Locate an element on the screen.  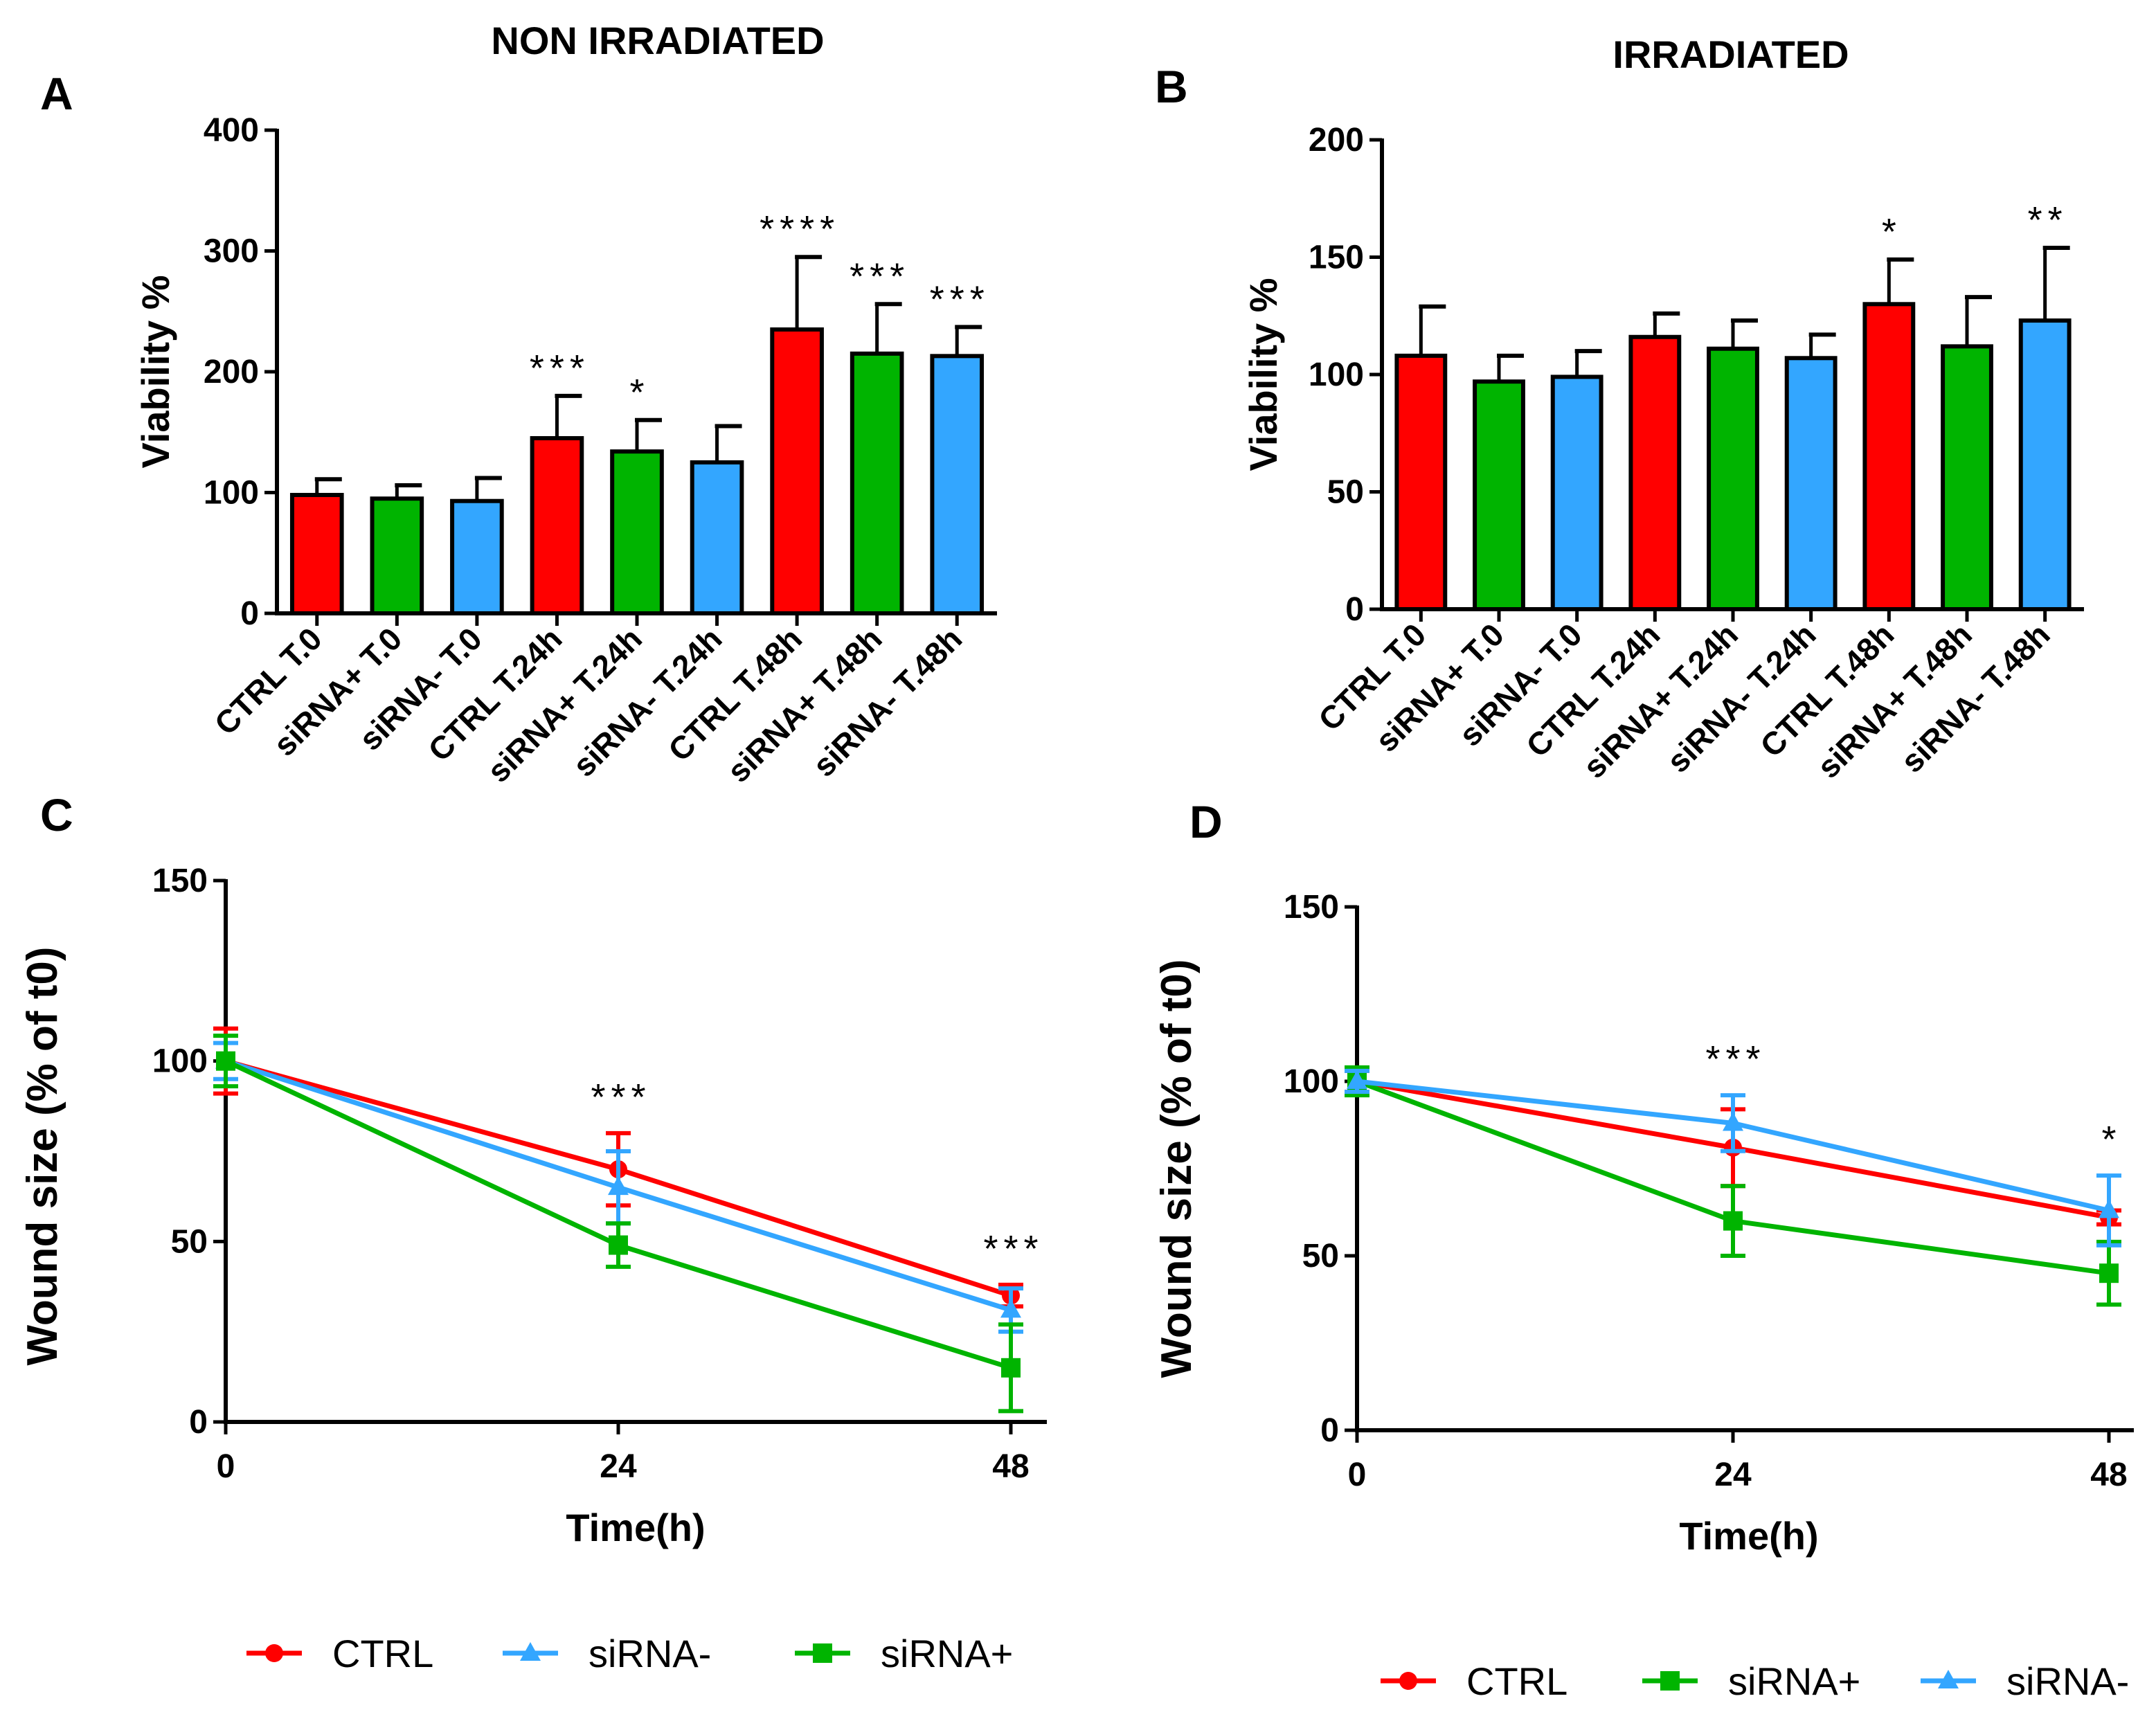
significance-label: ** is located at coordinates (2048, 220).